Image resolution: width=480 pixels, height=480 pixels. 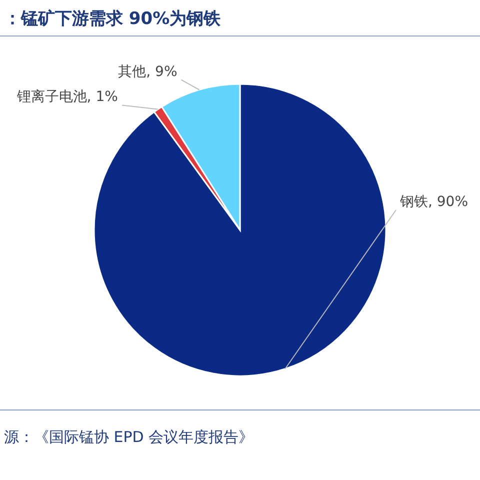 What do you see at coordinates (129, 437) in the screenshot?
I see `text: 源：《国际锰协 EPD 会议年度报告》` at bounding box center [129, 437].